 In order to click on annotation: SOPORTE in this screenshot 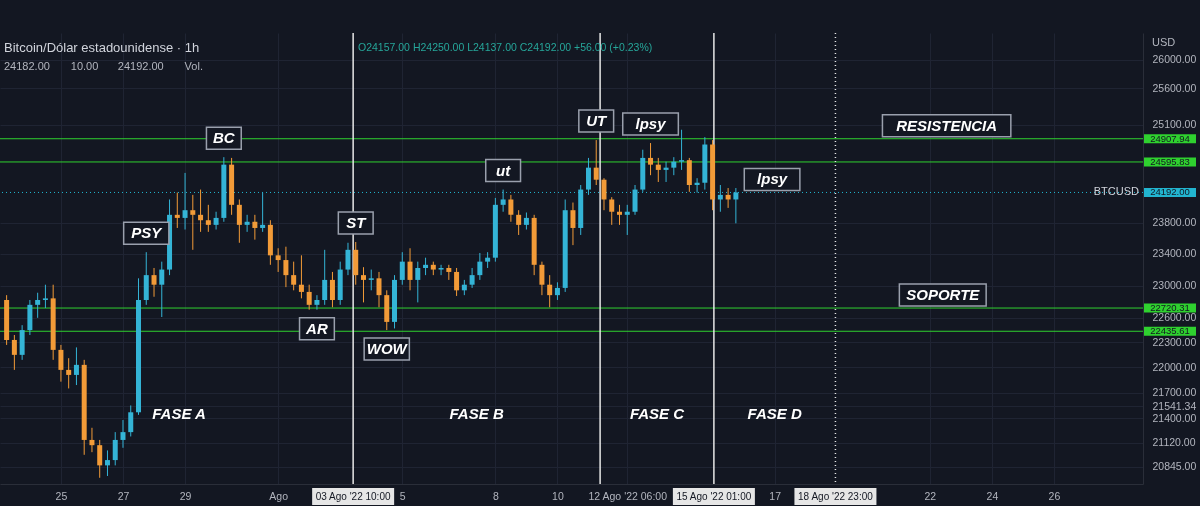, I will do `click(943, 295)`.